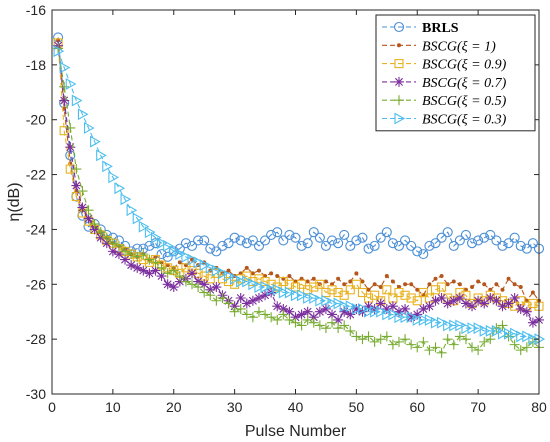 Image resolution: width=550 pixels, height=442 pixels. I want to click on y-tick-label: -28, so click(36, 339).